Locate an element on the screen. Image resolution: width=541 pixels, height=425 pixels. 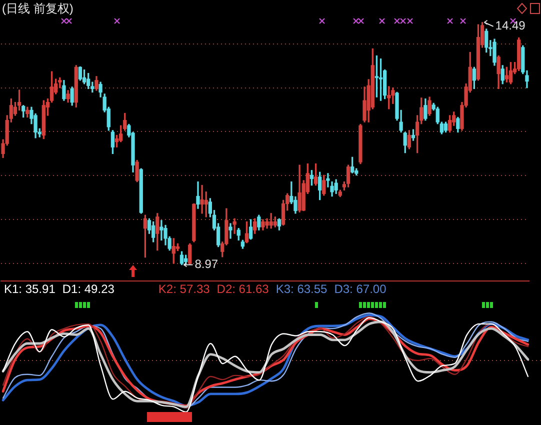
annotation: 14.49 is located at coordinates (510, 25).